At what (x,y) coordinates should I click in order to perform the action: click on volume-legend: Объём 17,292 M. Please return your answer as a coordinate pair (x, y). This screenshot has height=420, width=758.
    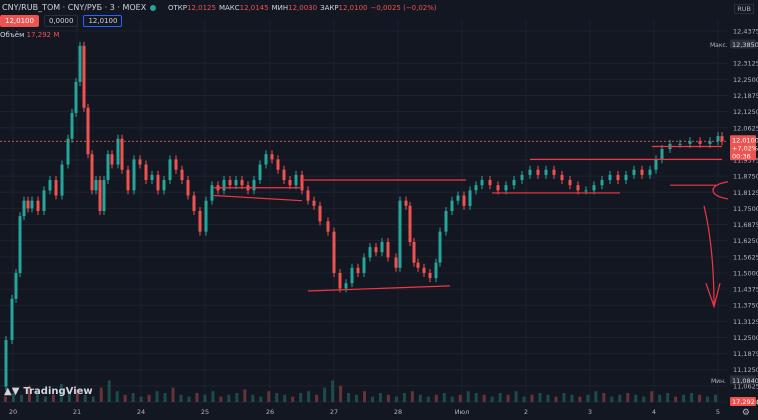
    Looking at the image, I should click on (29, 35).